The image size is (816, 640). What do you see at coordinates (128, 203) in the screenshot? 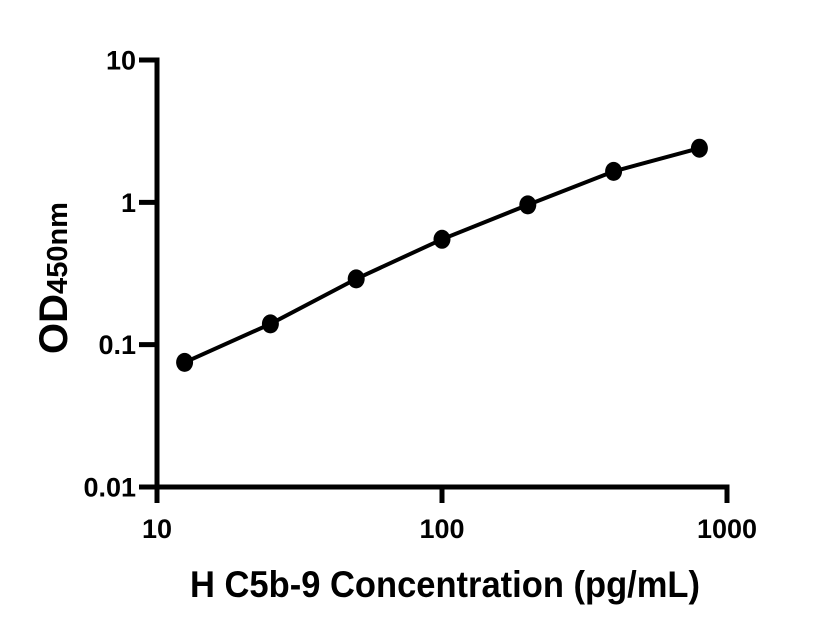
I see `y-axis-tick-label: 1` at bounding box center [128, 203].